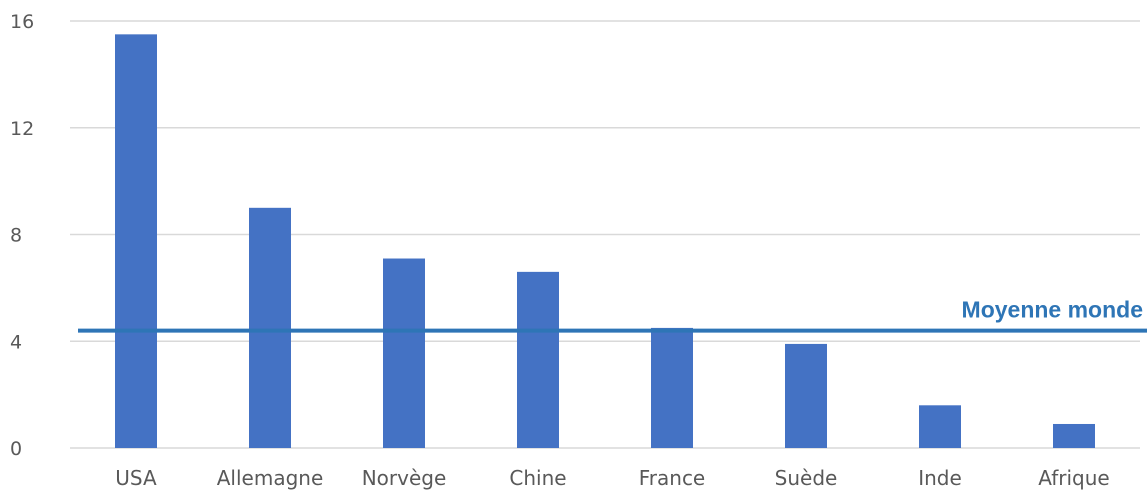  Describe the element at coordinates (16, 449) in the screenshot. I see `y-tick-label: 0` at that location.